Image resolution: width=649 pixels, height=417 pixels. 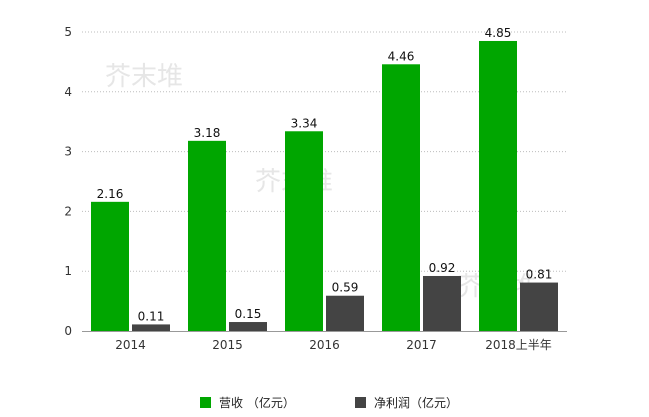 I want to click on data-label-revenue-1: 3.18, so click(x=207, y=133).